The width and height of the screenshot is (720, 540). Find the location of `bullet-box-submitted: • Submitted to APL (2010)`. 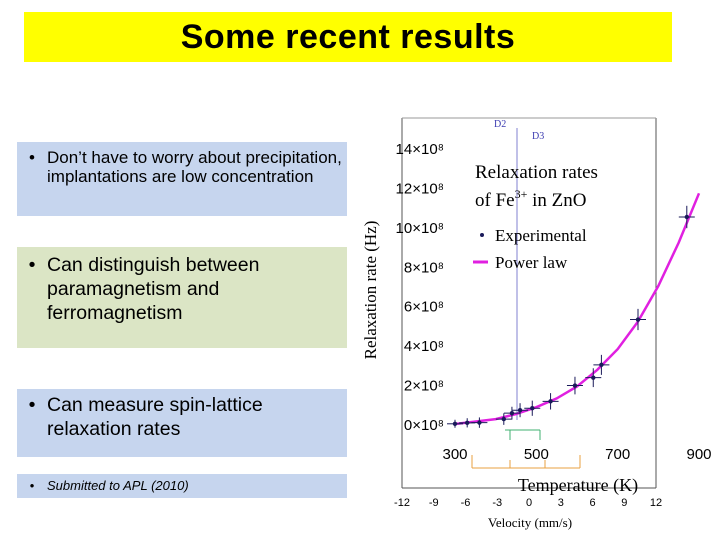

bullet-box-submitted: • Submitted to APL (2010) is located at coordinates (182, 486).